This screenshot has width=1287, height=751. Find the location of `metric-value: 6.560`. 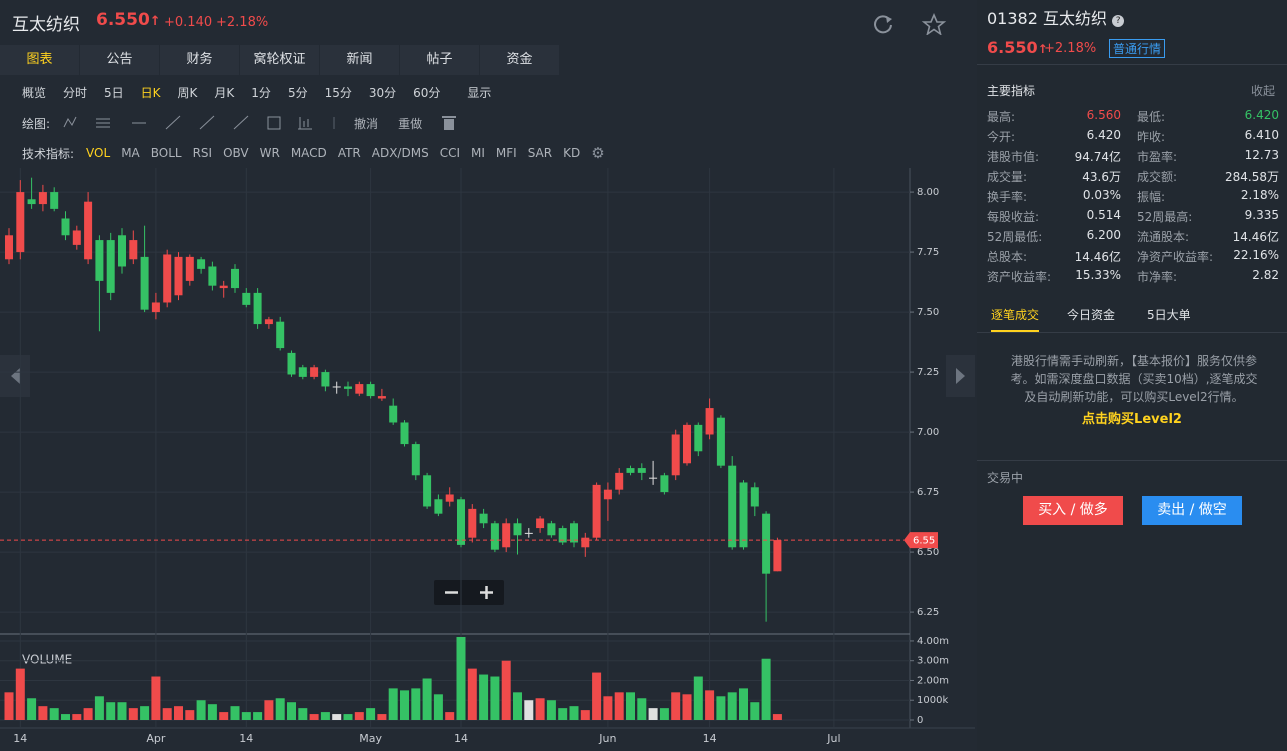

metric-value: 6.560 is located at coordinates (1103, 115).